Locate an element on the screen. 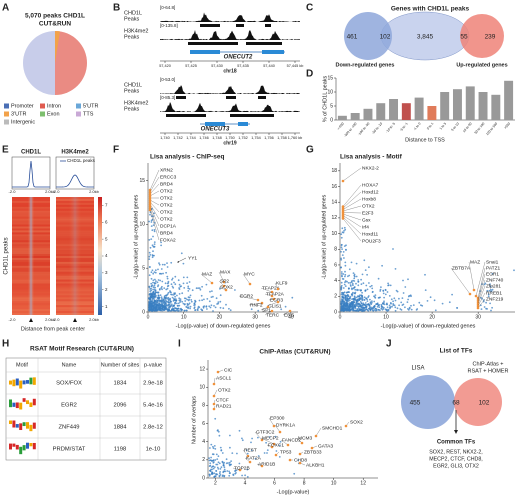 The image size is (520, 499). annotation: HOXA7 is located at coordinates (370, 185).